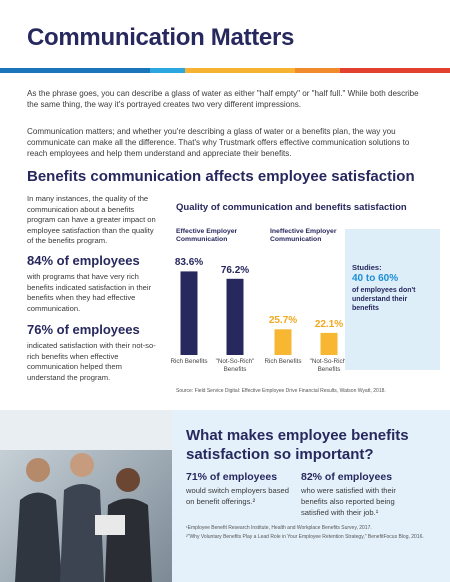  What do you see at coordinates (83, 260) in the screenshot?
I see `stat-headline: 84% of employees` at bounding box center [83, 260].